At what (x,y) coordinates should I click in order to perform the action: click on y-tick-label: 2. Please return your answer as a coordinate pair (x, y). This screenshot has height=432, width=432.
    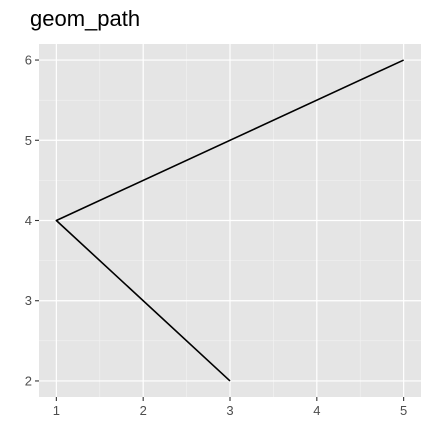
    Looking at the image, I should click on (28, 380).